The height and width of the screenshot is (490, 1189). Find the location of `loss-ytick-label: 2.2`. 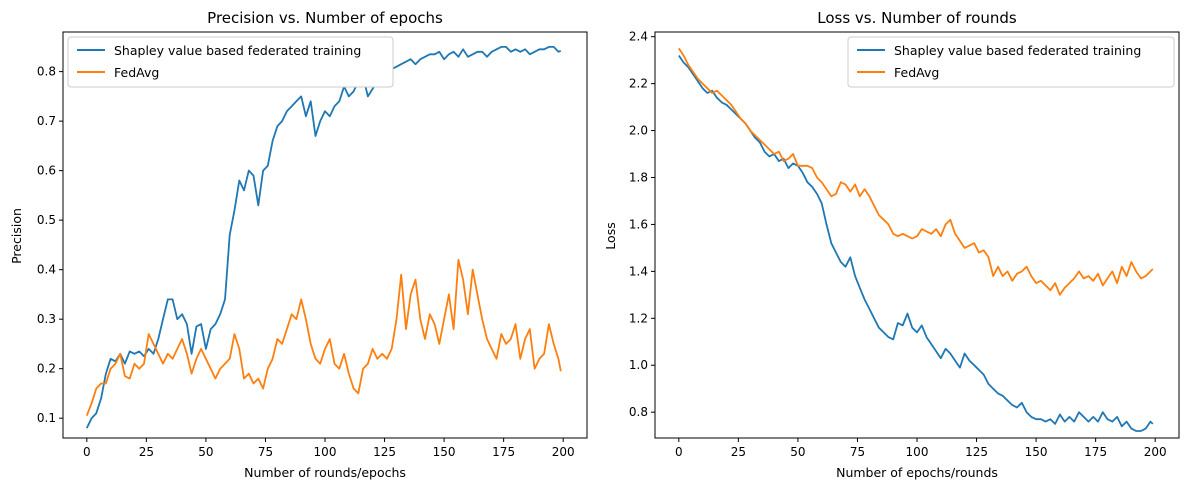

loss-ytick-label: 2.2 is located at coordinates (638, 84).